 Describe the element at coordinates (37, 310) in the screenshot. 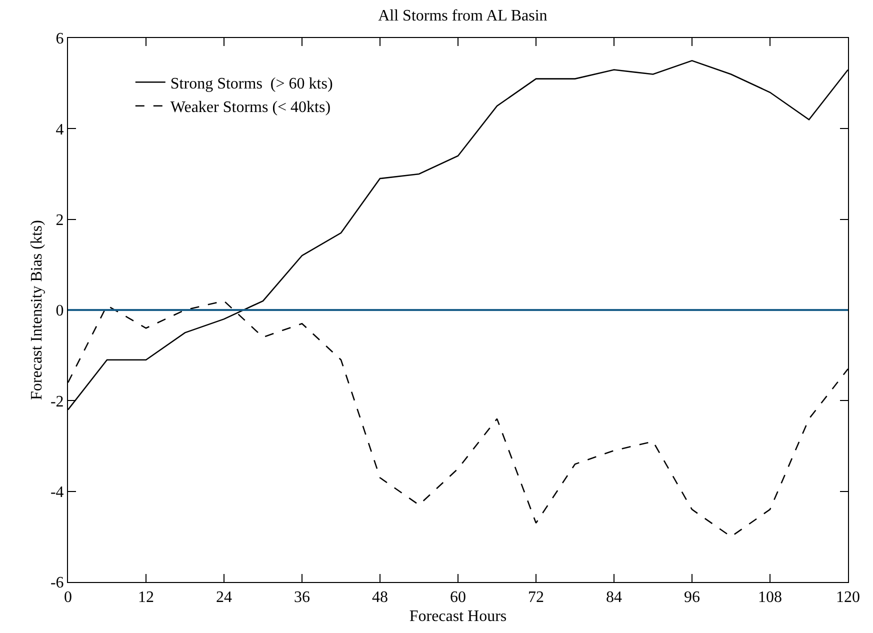

I see `y-axis-title: Forecast Intensity Bias (kts)` at that location.